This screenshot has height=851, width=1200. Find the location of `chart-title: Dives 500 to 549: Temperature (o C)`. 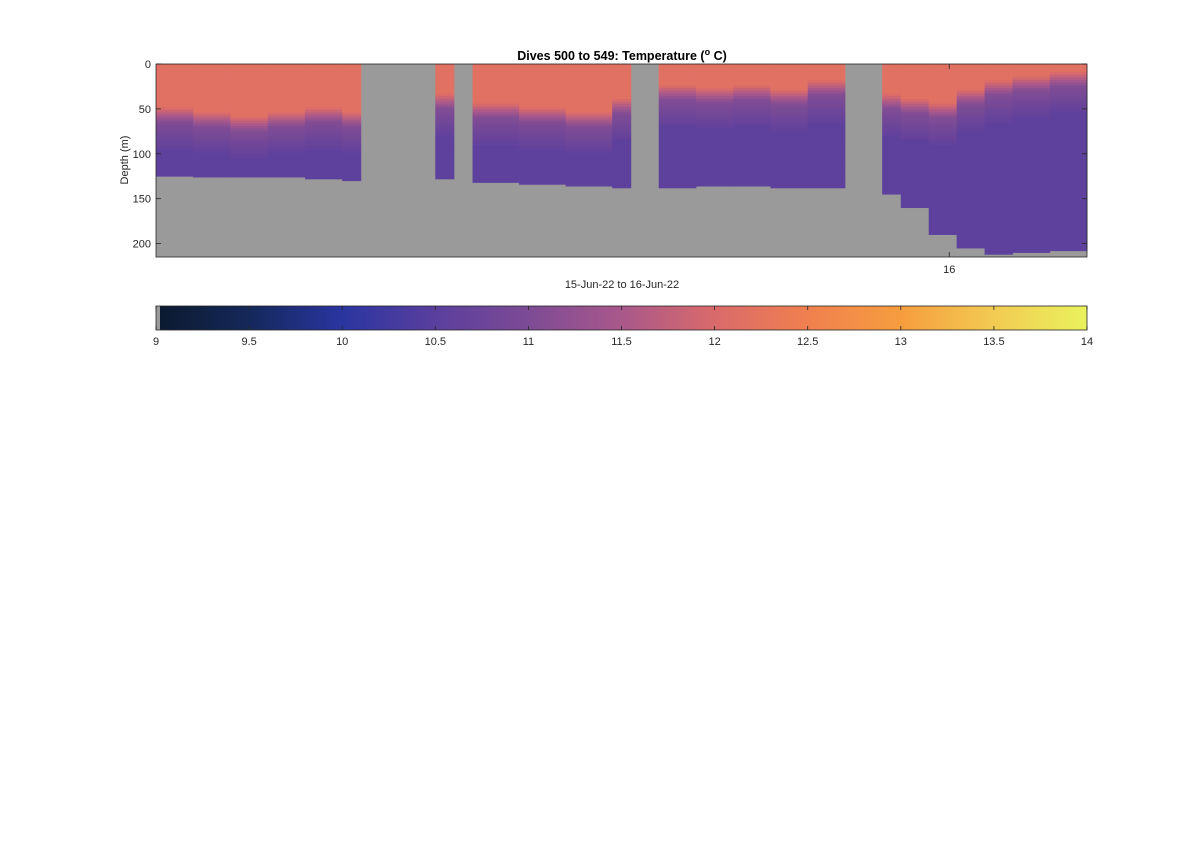

chart-title: Dives 500 to 549: Temperature (o C) is located at coordinates (622, 55).